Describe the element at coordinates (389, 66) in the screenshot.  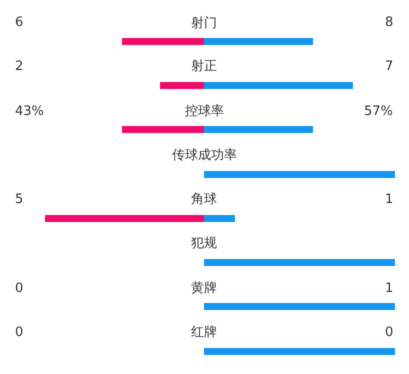
I see `annotation: 7` at that location.